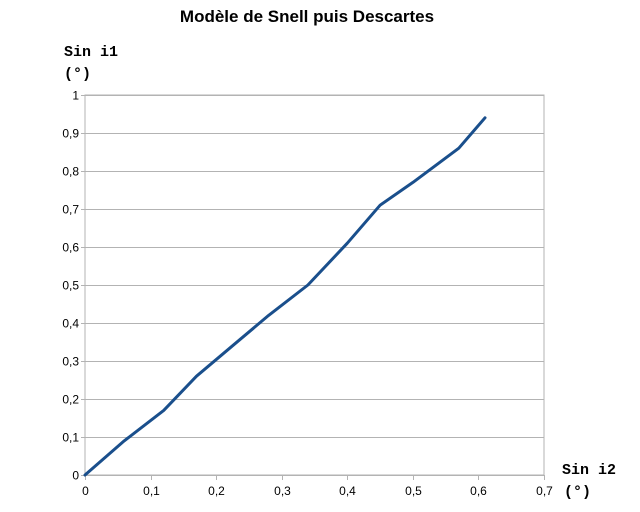  Describe the element at coordinates (413, 491) in the screenshot. I see `x-tick-label: 0,5` at that location.